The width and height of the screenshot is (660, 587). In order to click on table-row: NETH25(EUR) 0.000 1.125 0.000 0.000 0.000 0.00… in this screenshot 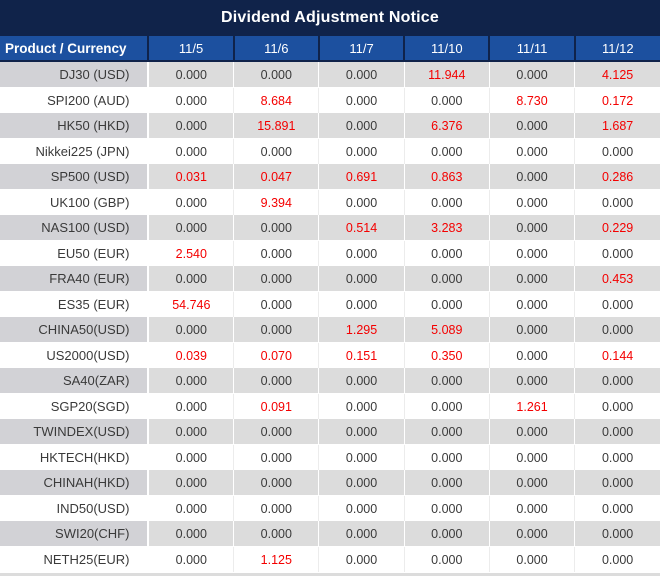, I will do `click(330, 559)`.